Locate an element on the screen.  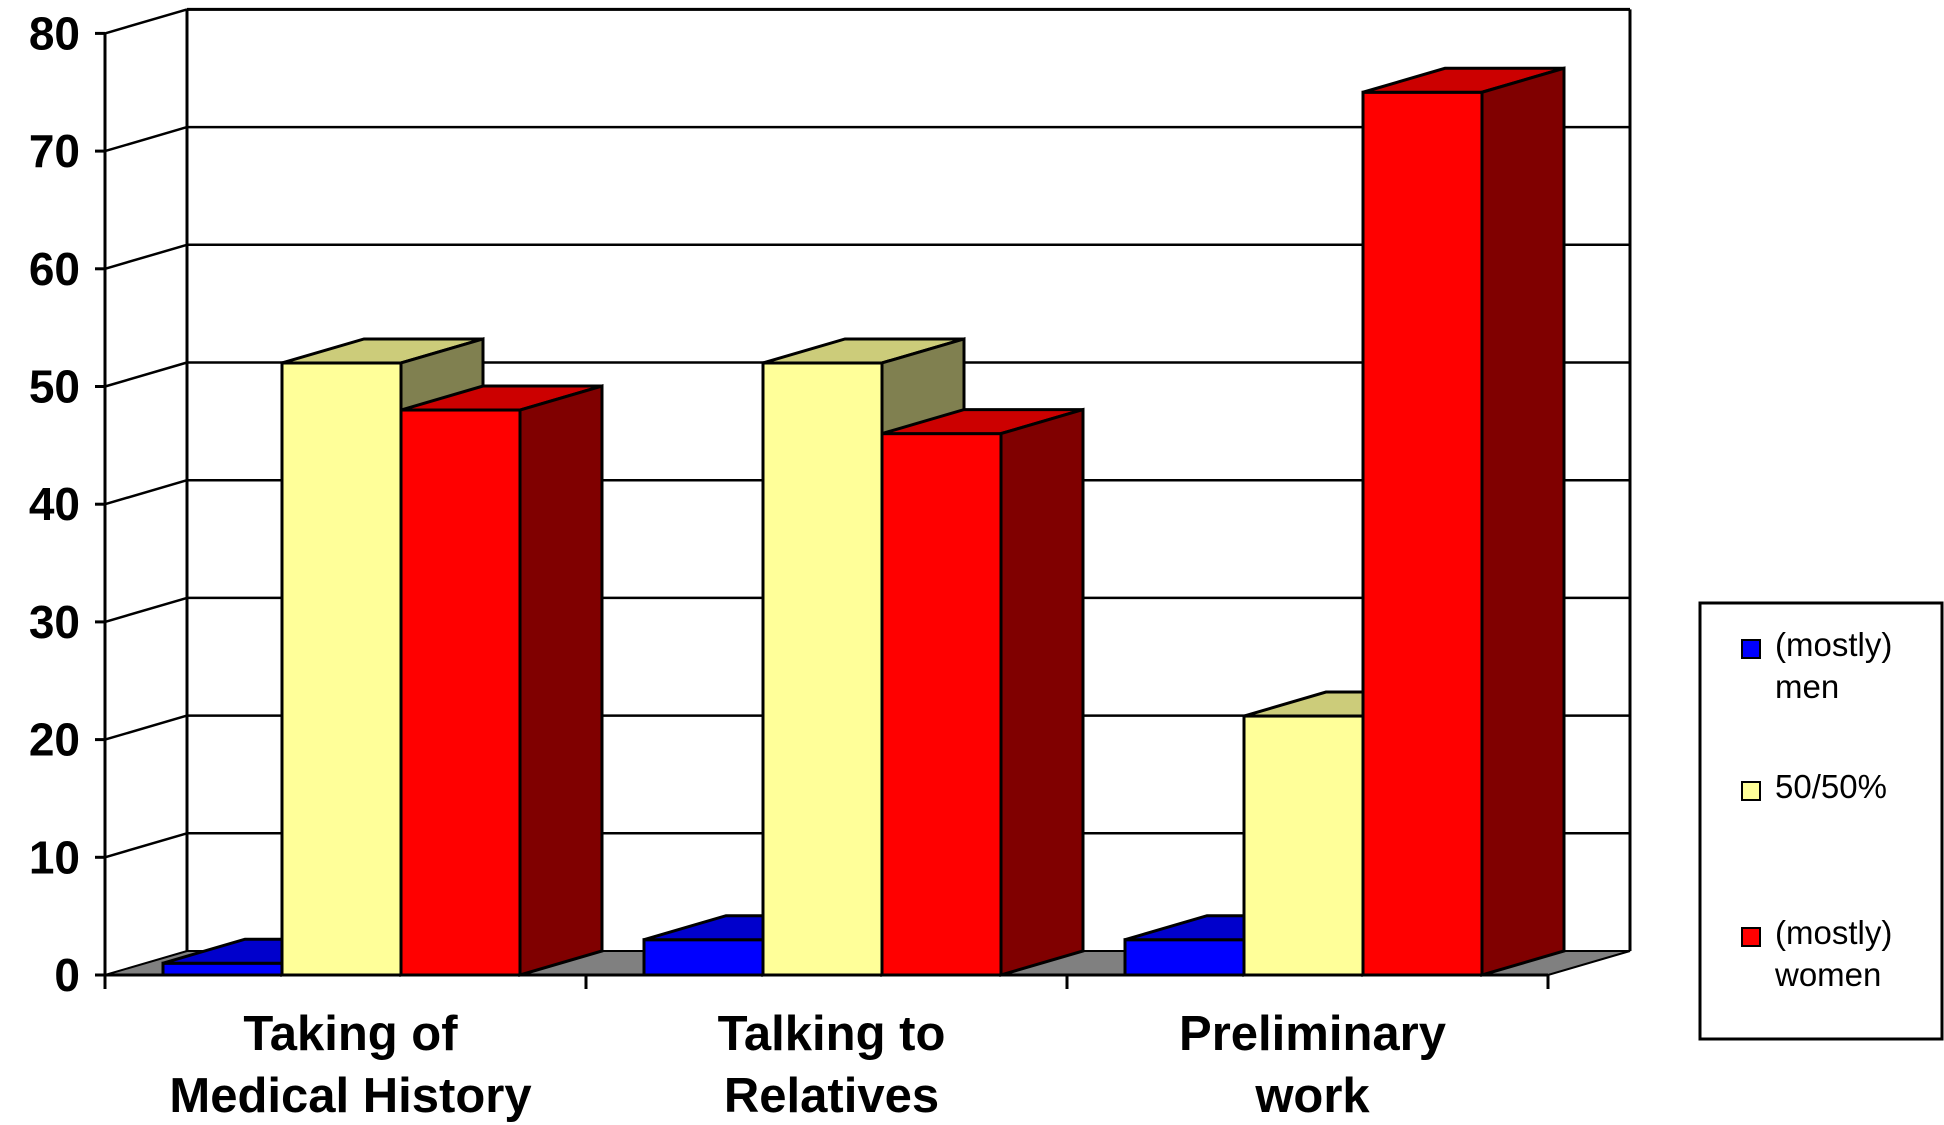
y-tick-label: 30 is located at coordinates (54, 622).